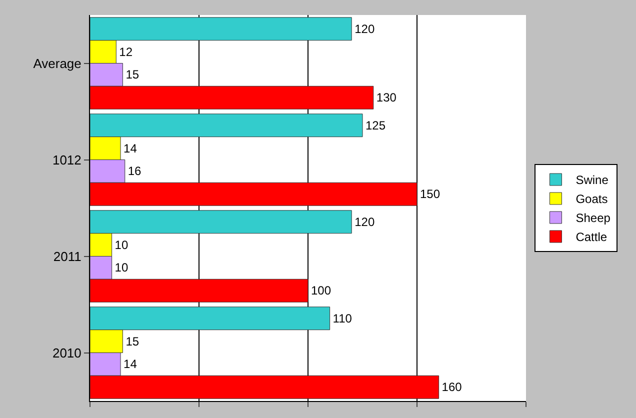  Describe the element at coordinates (67, 256) in the screenshot. I see `y-tick-label: 2011` at that location.